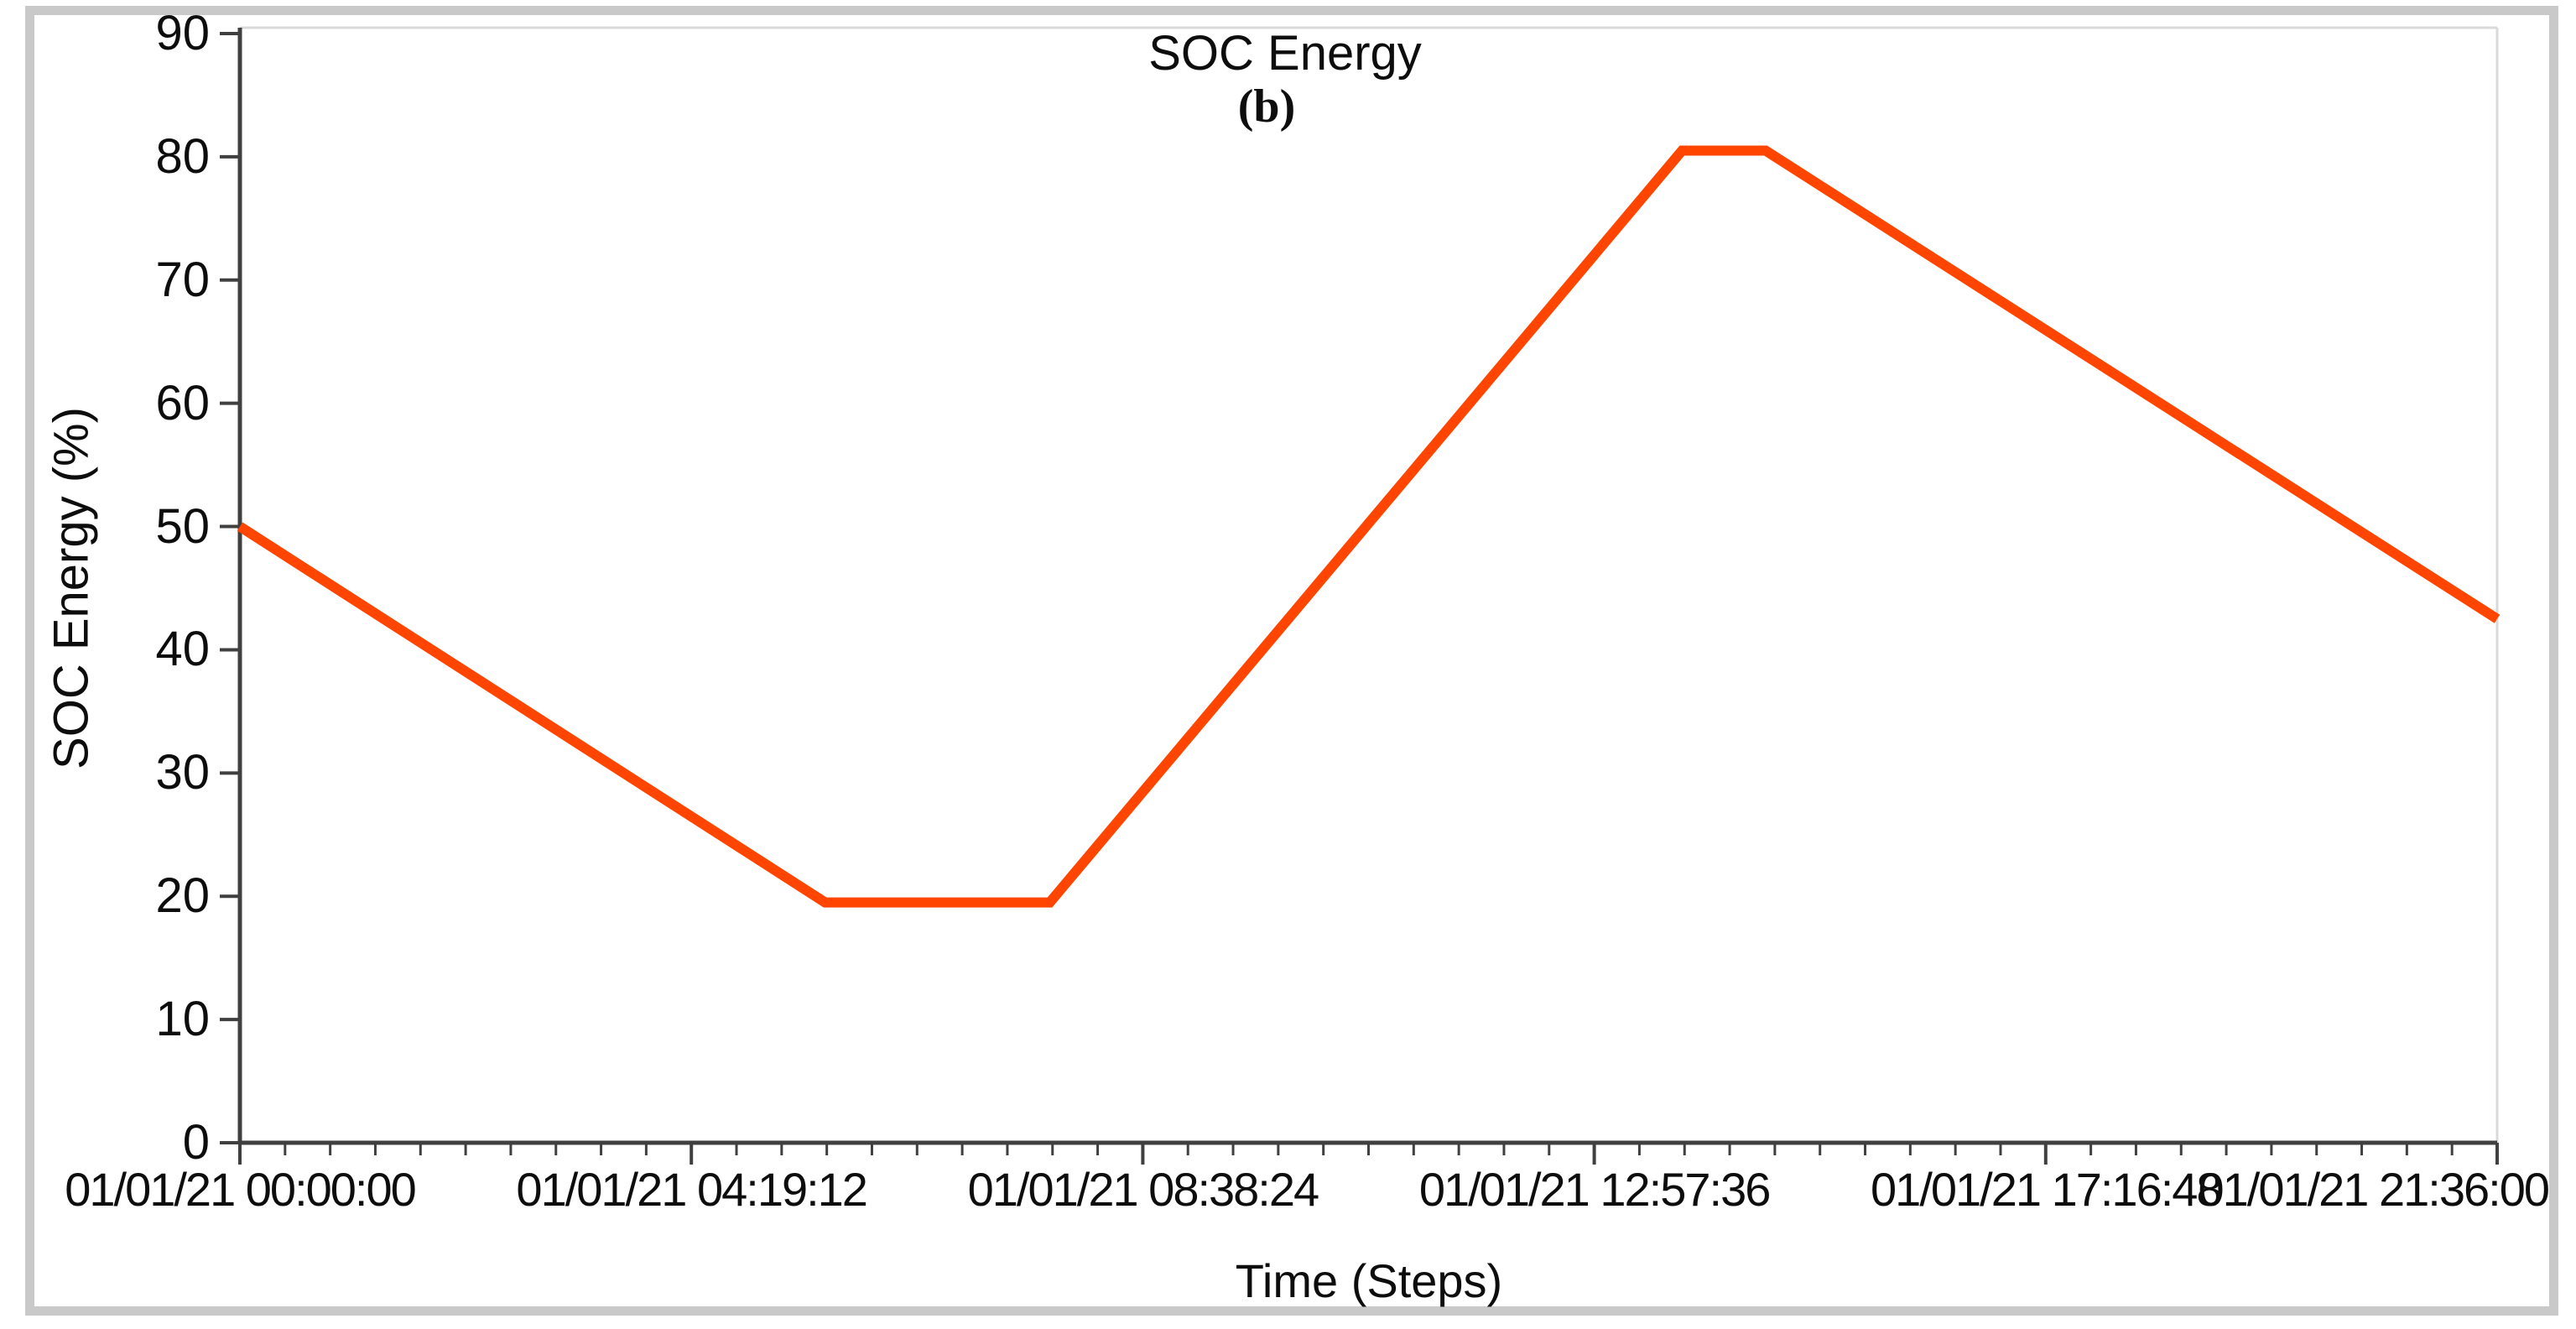 The height and width of the screenshot is (1329, 2576). I want to click on y-tick-label: 70, so click(182, 279).